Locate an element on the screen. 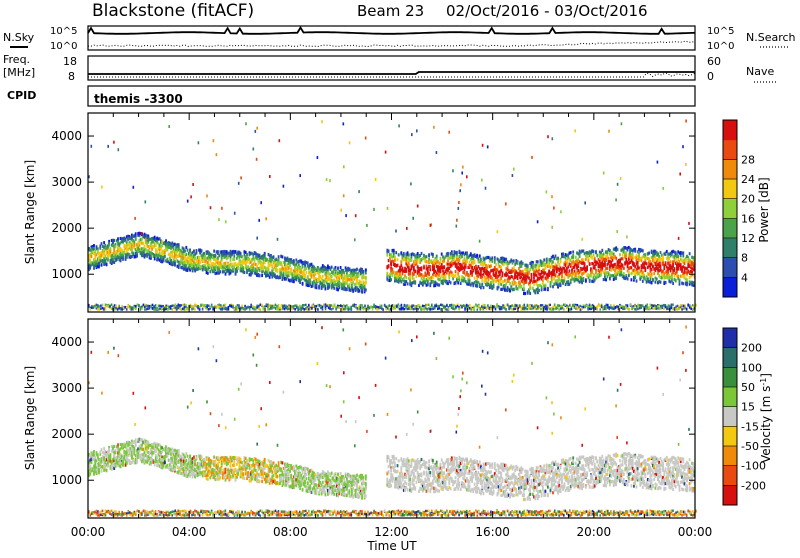  freq-bottom-tick: 8 is located at coordinates (71, 76).